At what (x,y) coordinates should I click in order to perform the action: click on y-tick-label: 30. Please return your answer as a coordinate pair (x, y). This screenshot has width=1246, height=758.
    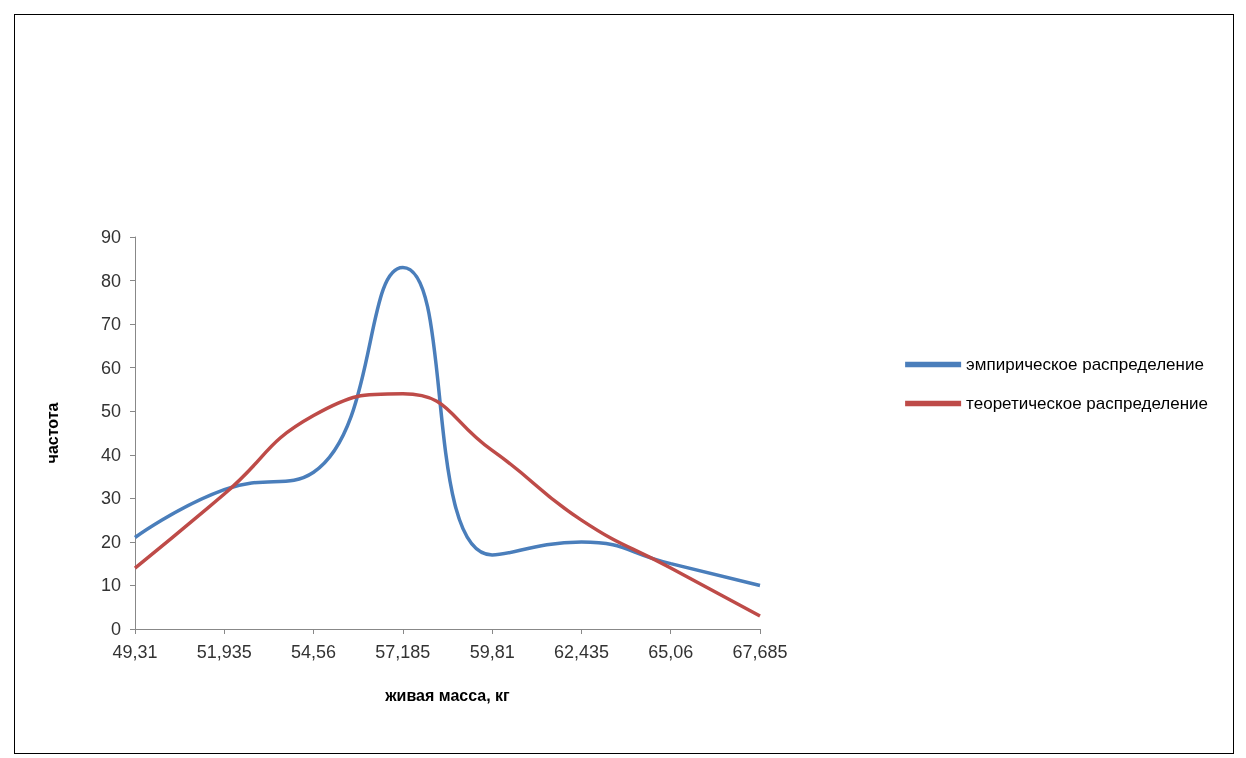
    Looking at the image, I should click on (110, 498).